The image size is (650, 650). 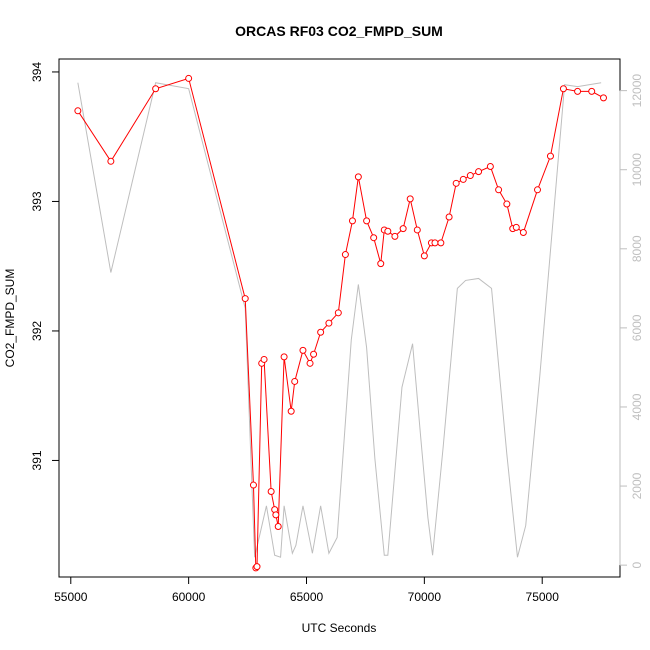 I want to click on y-axis-label: CO2_FMPD_SUM, so click(x=10, y=318).